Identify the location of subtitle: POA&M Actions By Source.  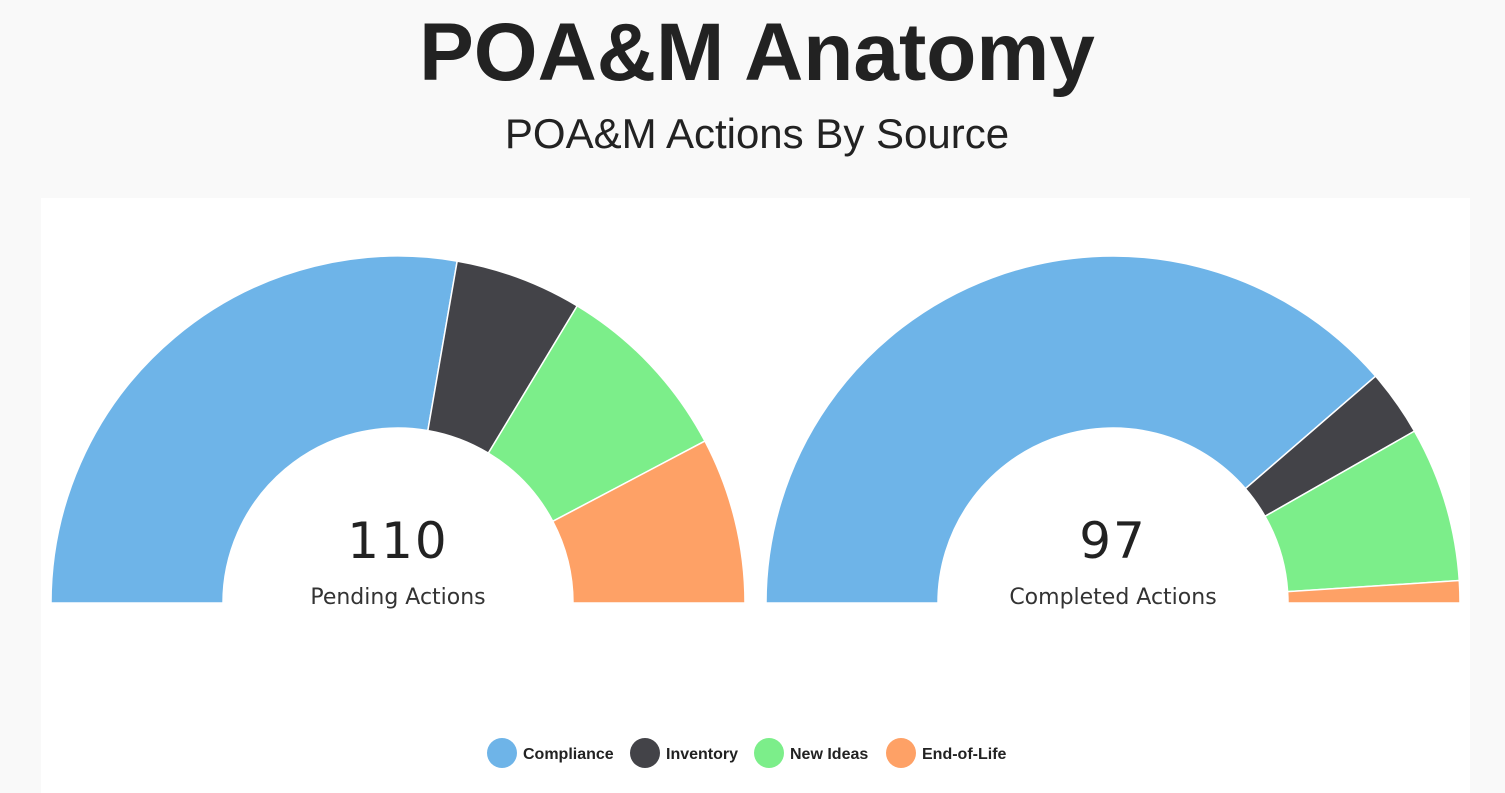
(757, 133).